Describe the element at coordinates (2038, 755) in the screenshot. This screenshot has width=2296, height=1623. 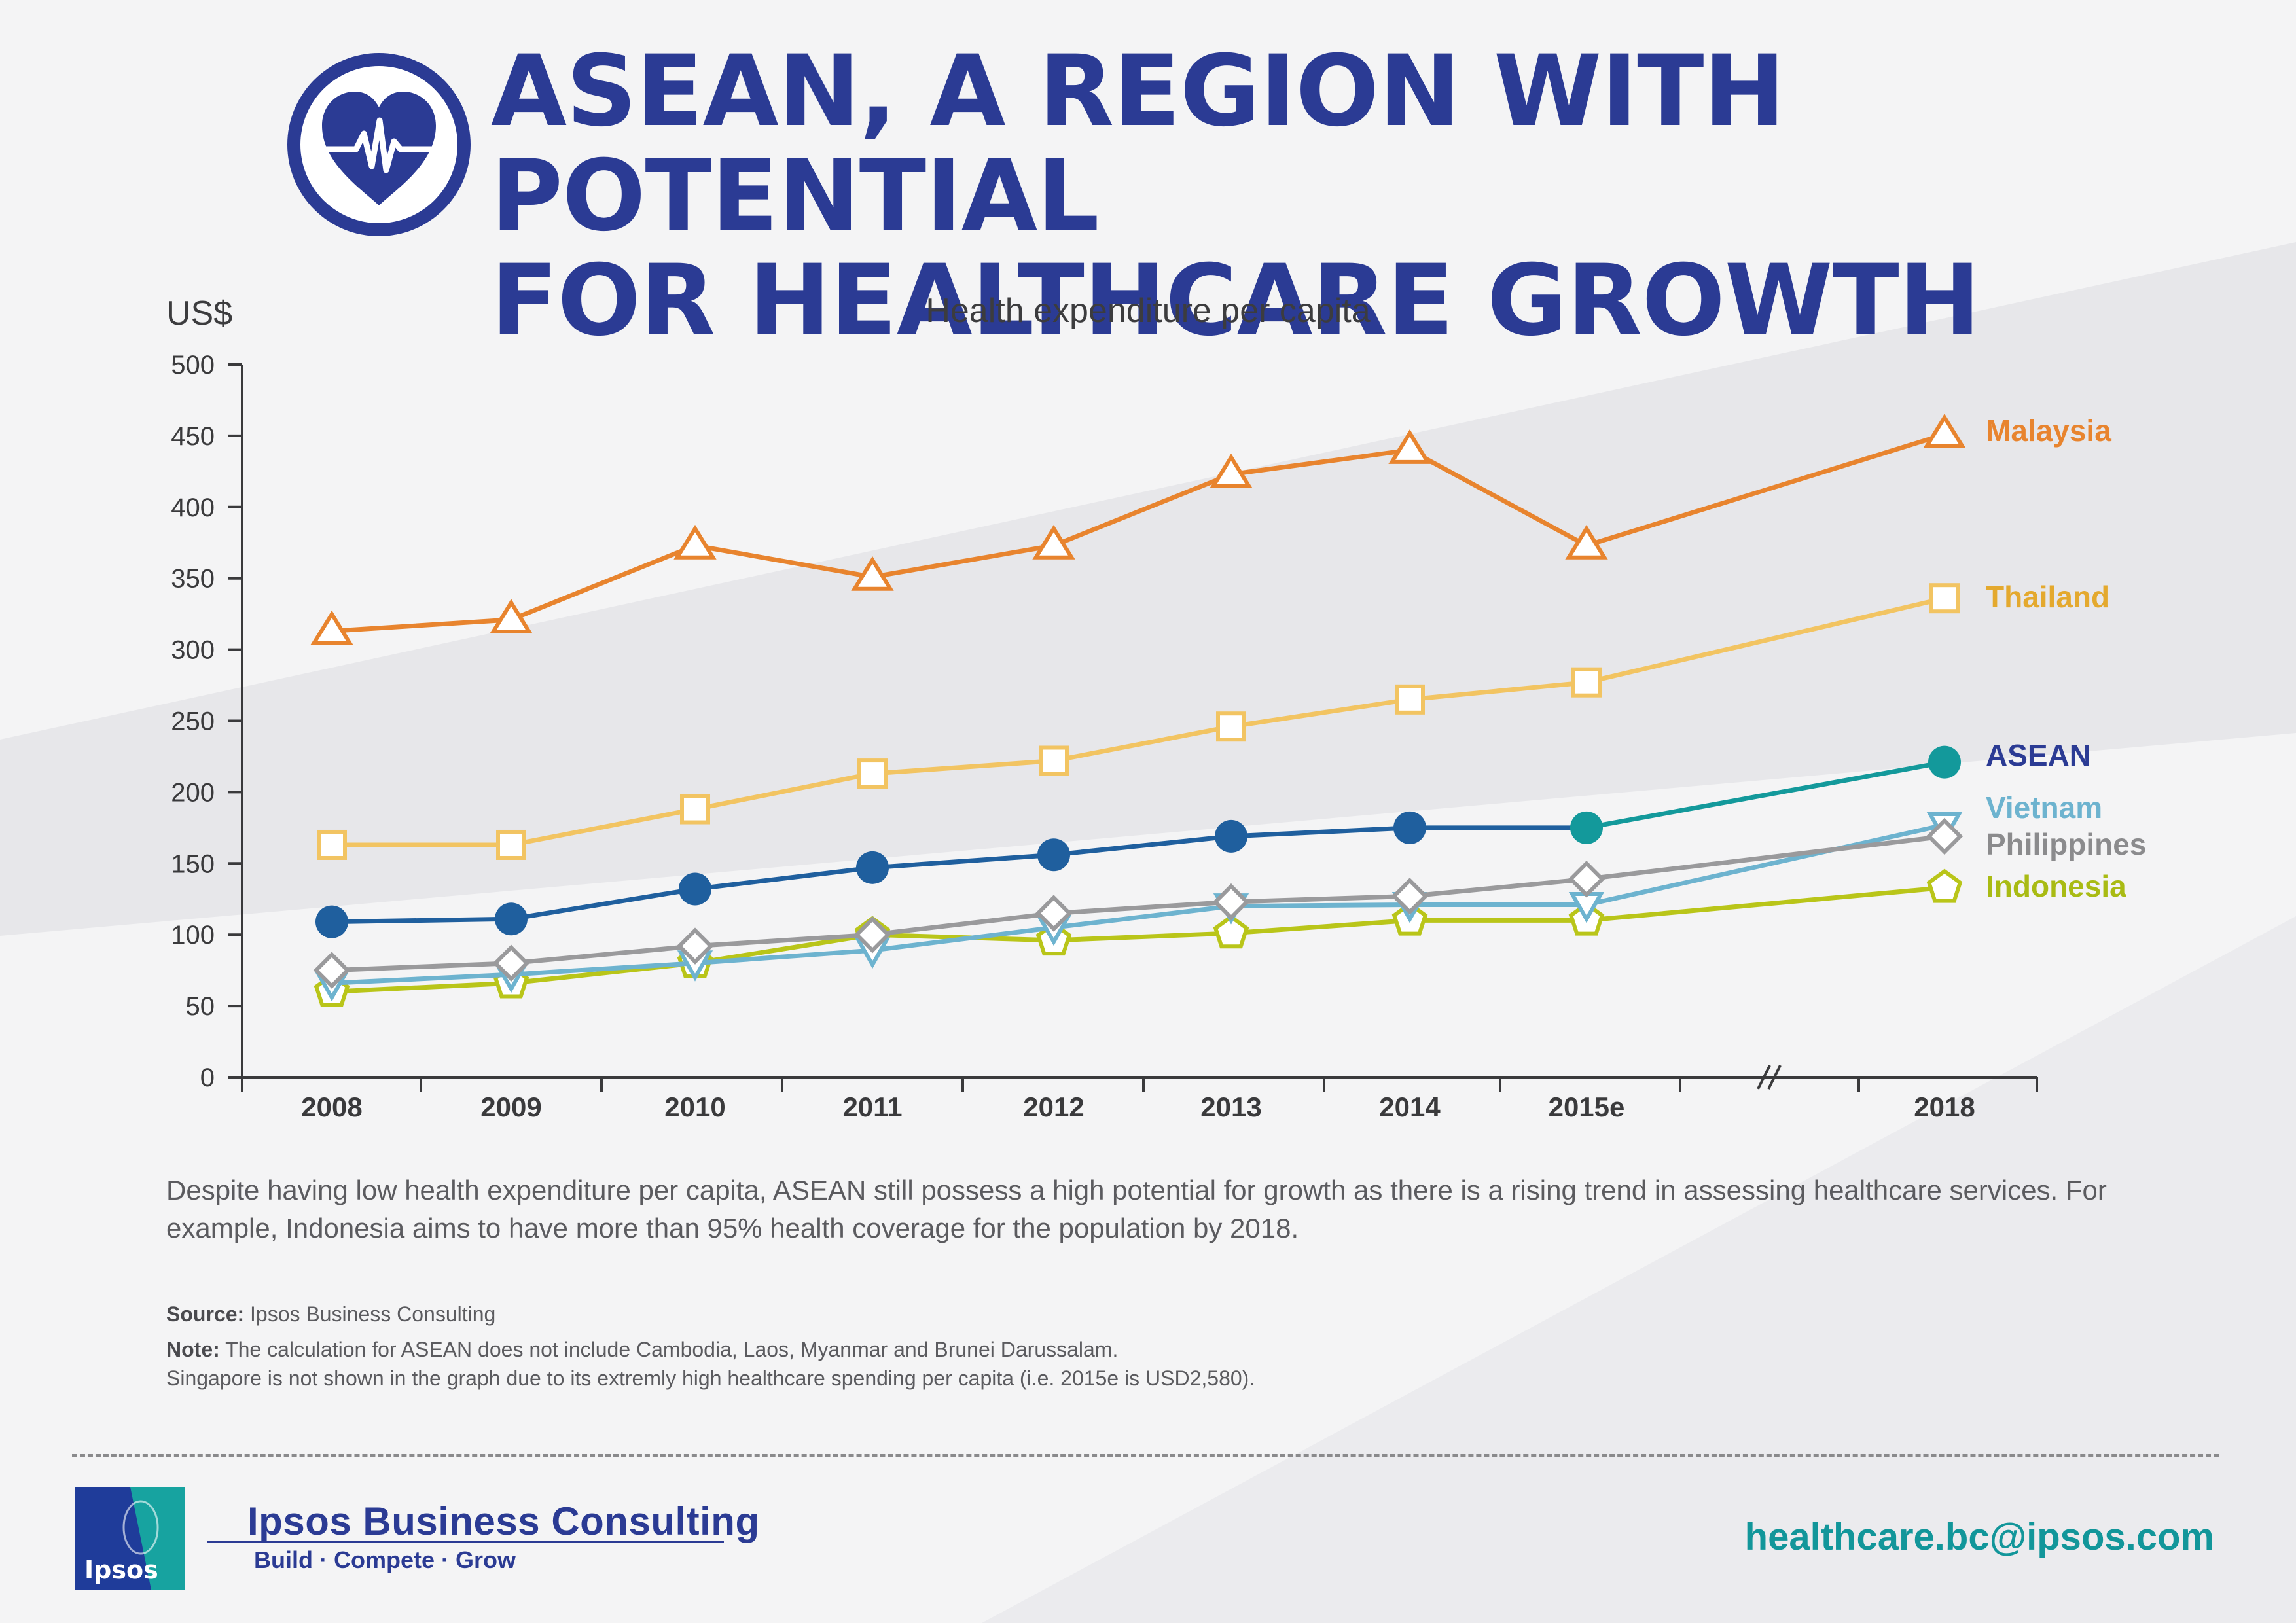
I see `asean-label: ASEAN` at that location.